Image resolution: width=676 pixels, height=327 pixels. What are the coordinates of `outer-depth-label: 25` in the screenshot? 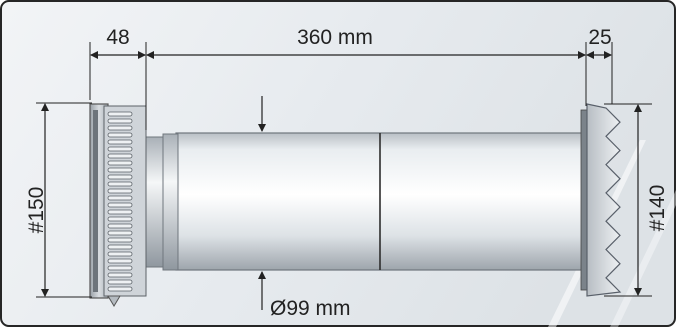 It's located at (599, 37).